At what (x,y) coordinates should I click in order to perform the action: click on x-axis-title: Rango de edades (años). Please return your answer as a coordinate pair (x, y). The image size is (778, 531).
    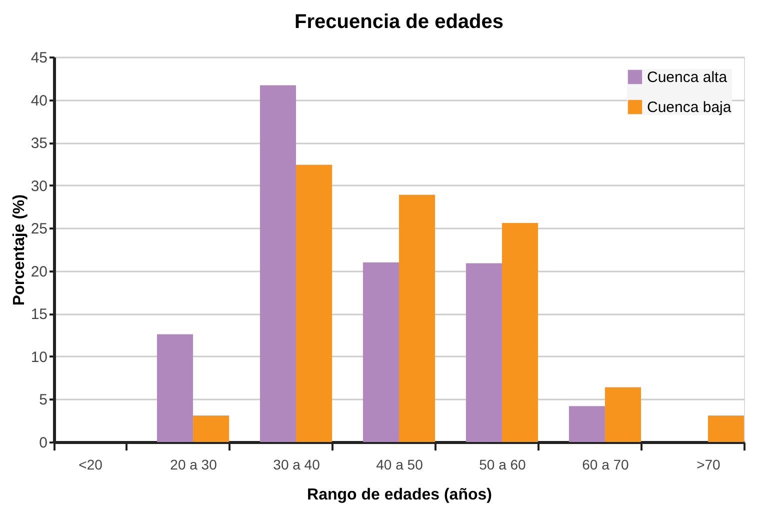
    Looking at the image, I should click on (399, 495).